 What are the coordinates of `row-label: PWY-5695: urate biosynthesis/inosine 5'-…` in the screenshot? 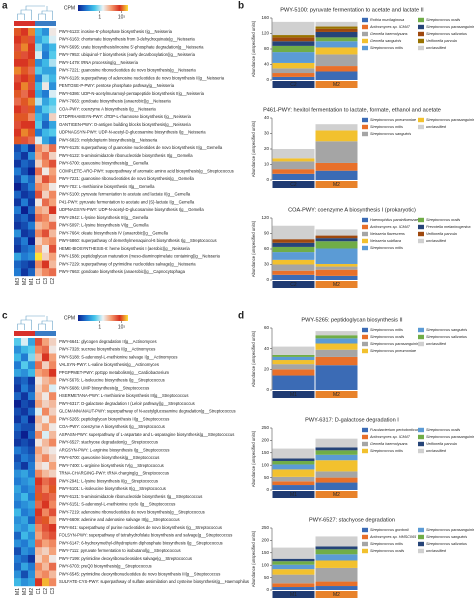 It's located at (131, 46).